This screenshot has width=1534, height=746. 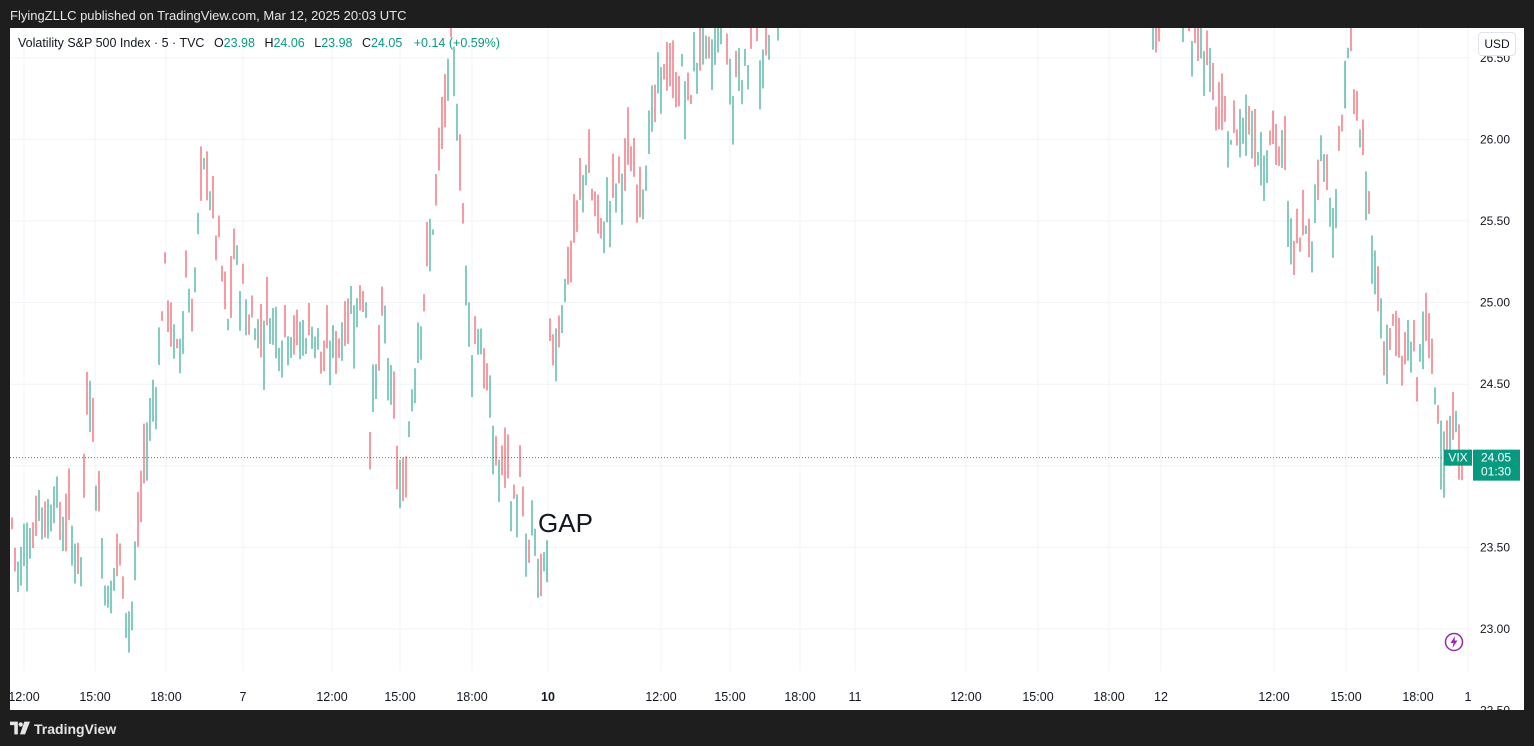 What do you see at coordinates (1495, 707) in the screenshot?
I see `y-tick-label: 22.50` at bounding box center [1495, 707].